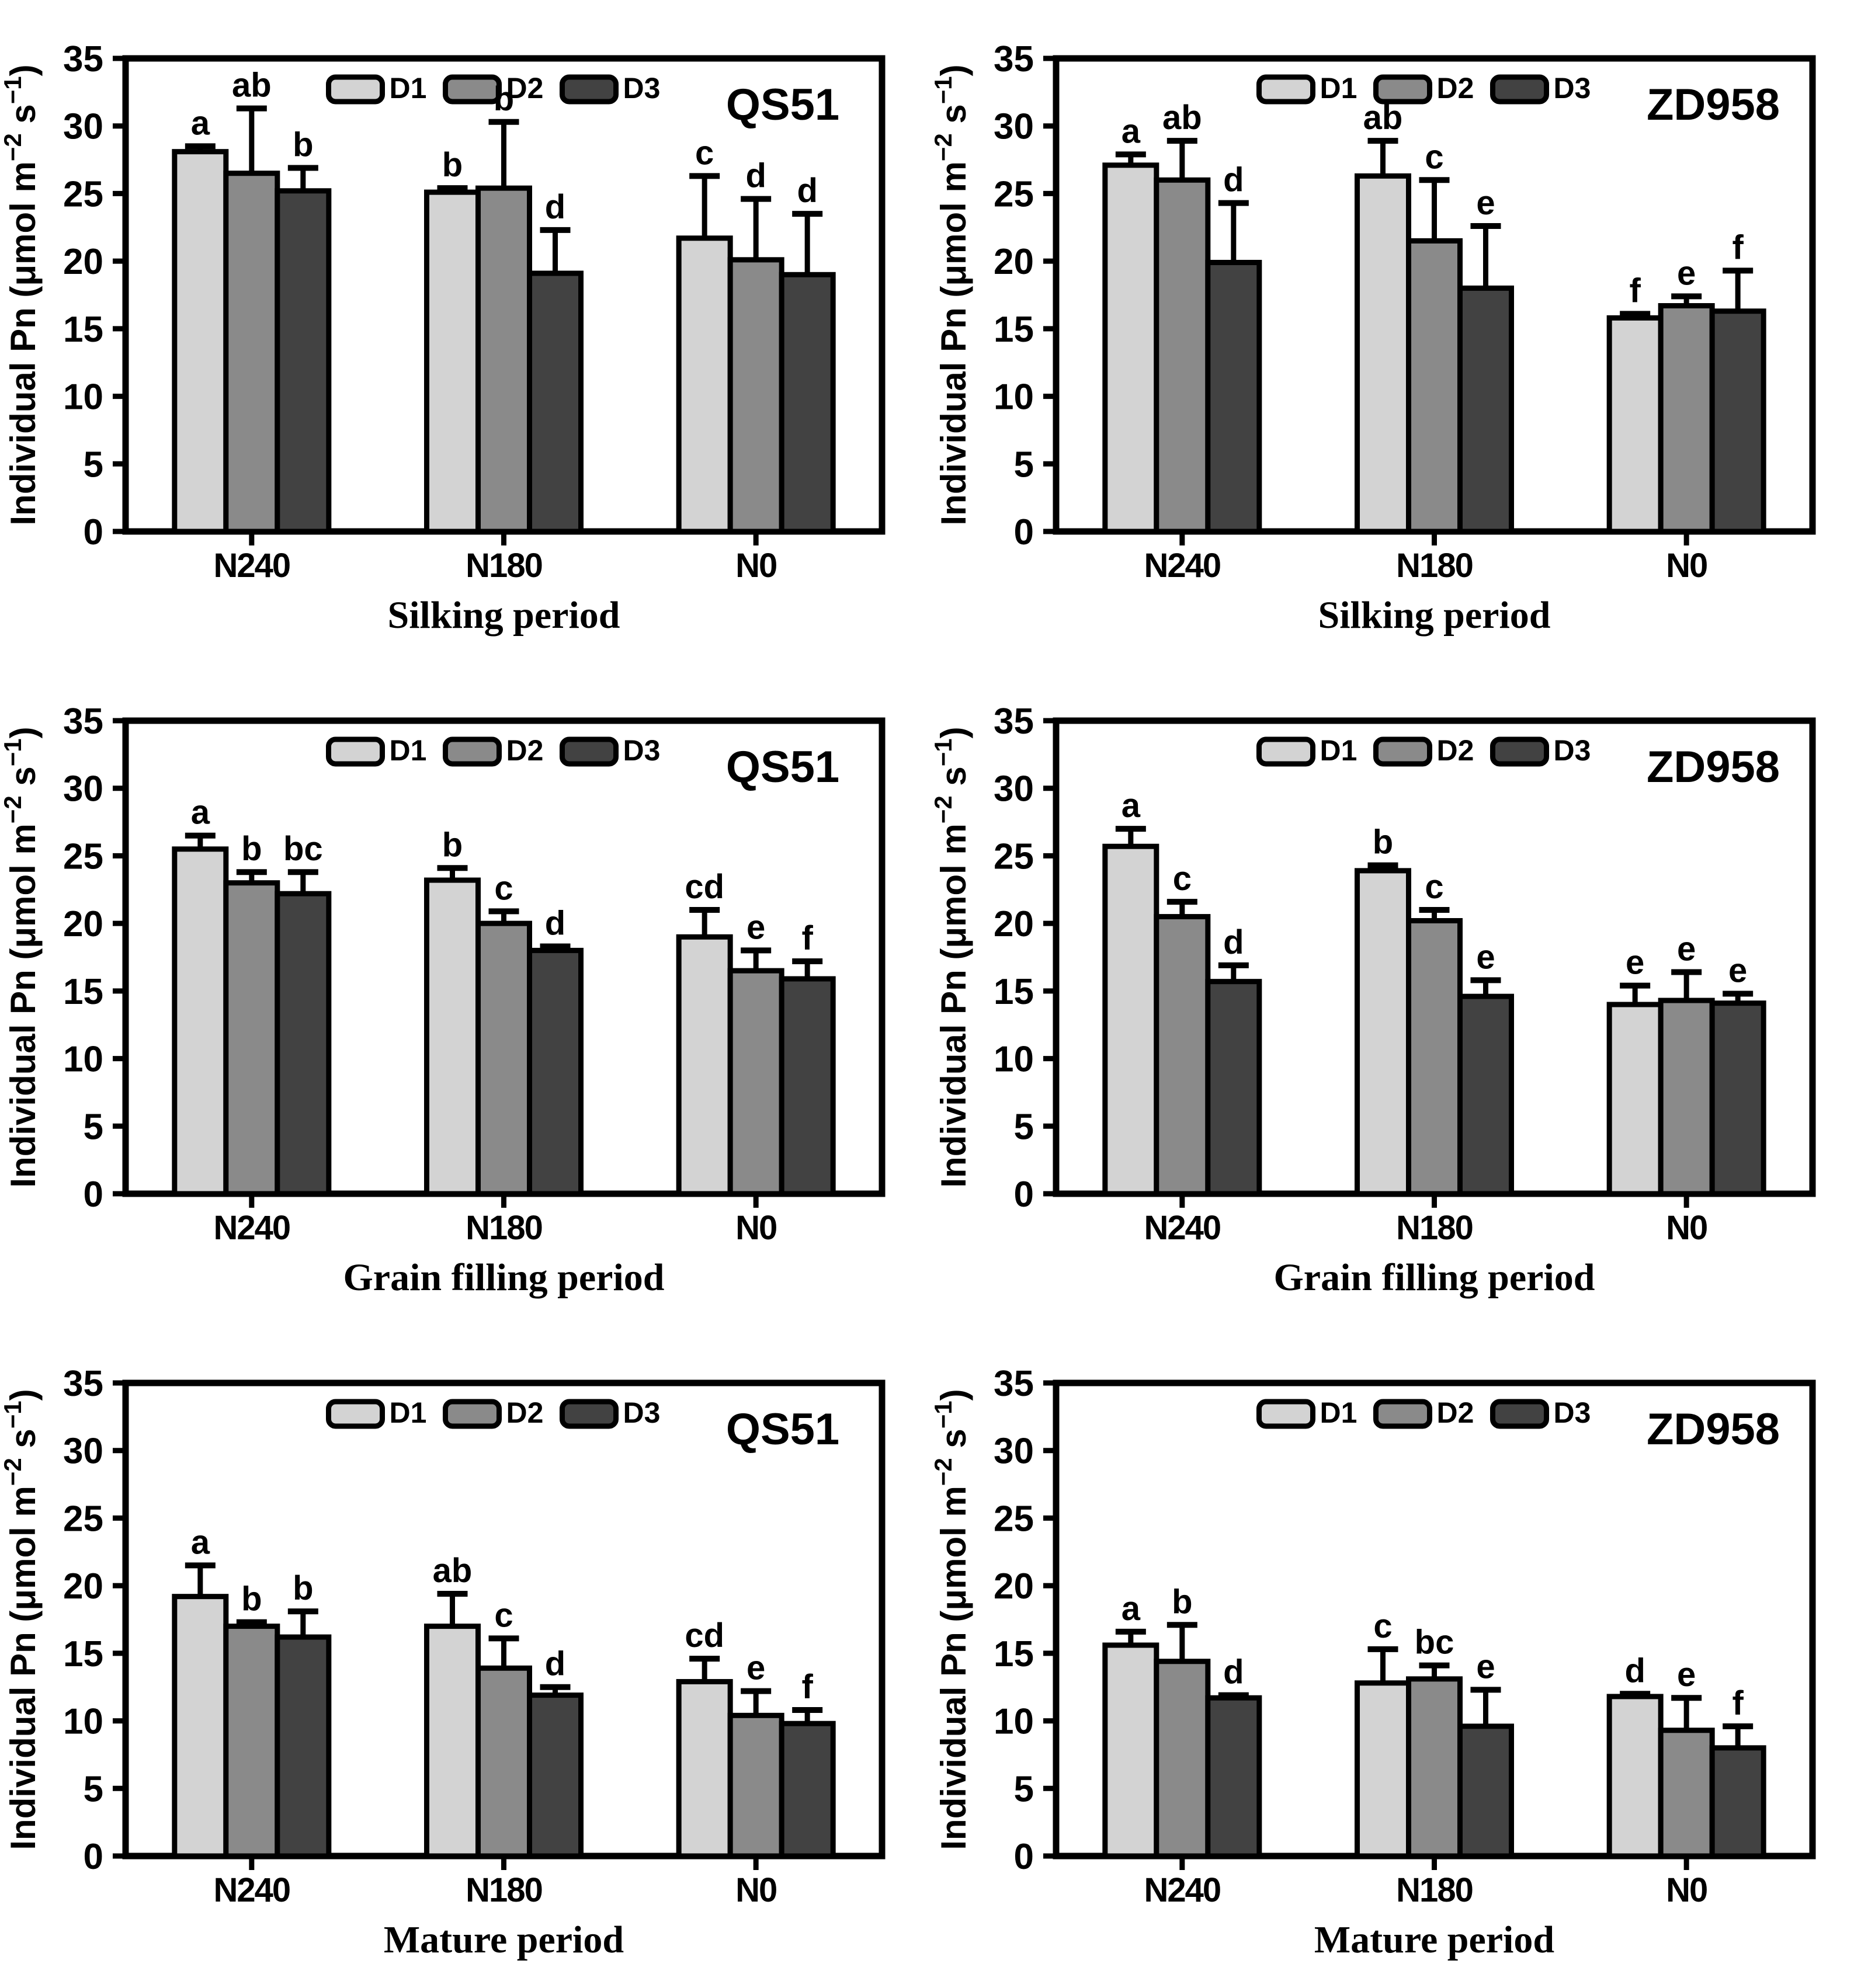  Describe the element at coordinates (1714, 1429) in the screenshot. I see `cultivar-label: ZD958` at that location.